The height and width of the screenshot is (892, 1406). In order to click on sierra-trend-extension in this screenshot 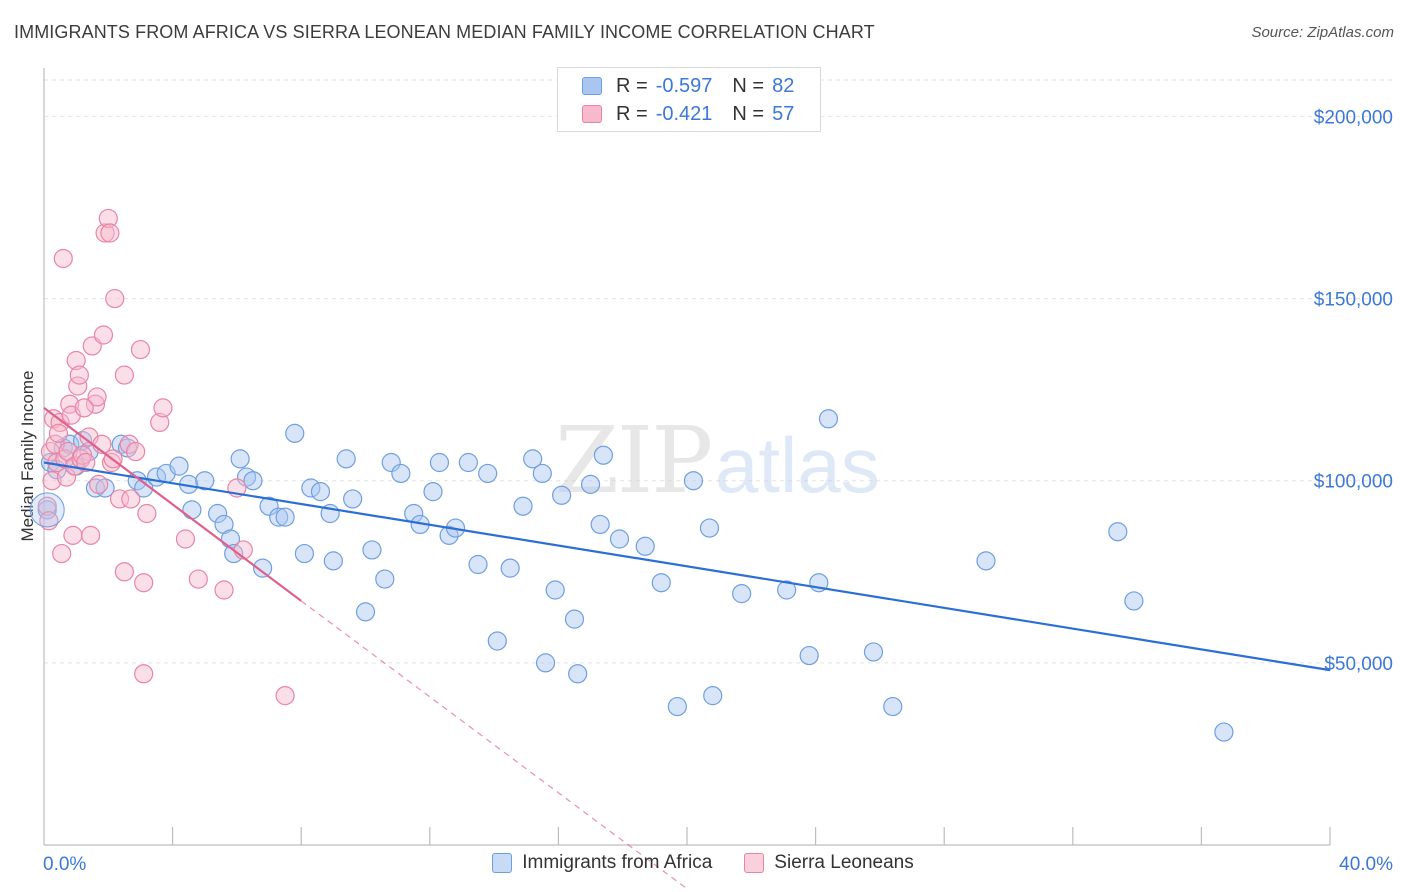, I will do `click(494, 745)`.